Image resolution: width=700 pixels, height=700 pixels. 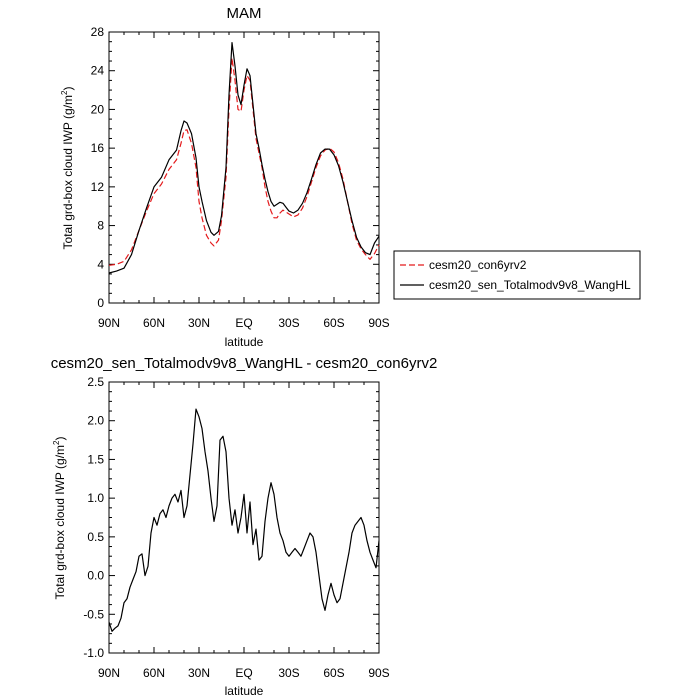 What do you see at coordinates (98, 71) in the screenshot?
I see `top-ytick-label-6: 24` at bounding box center [98, 71].